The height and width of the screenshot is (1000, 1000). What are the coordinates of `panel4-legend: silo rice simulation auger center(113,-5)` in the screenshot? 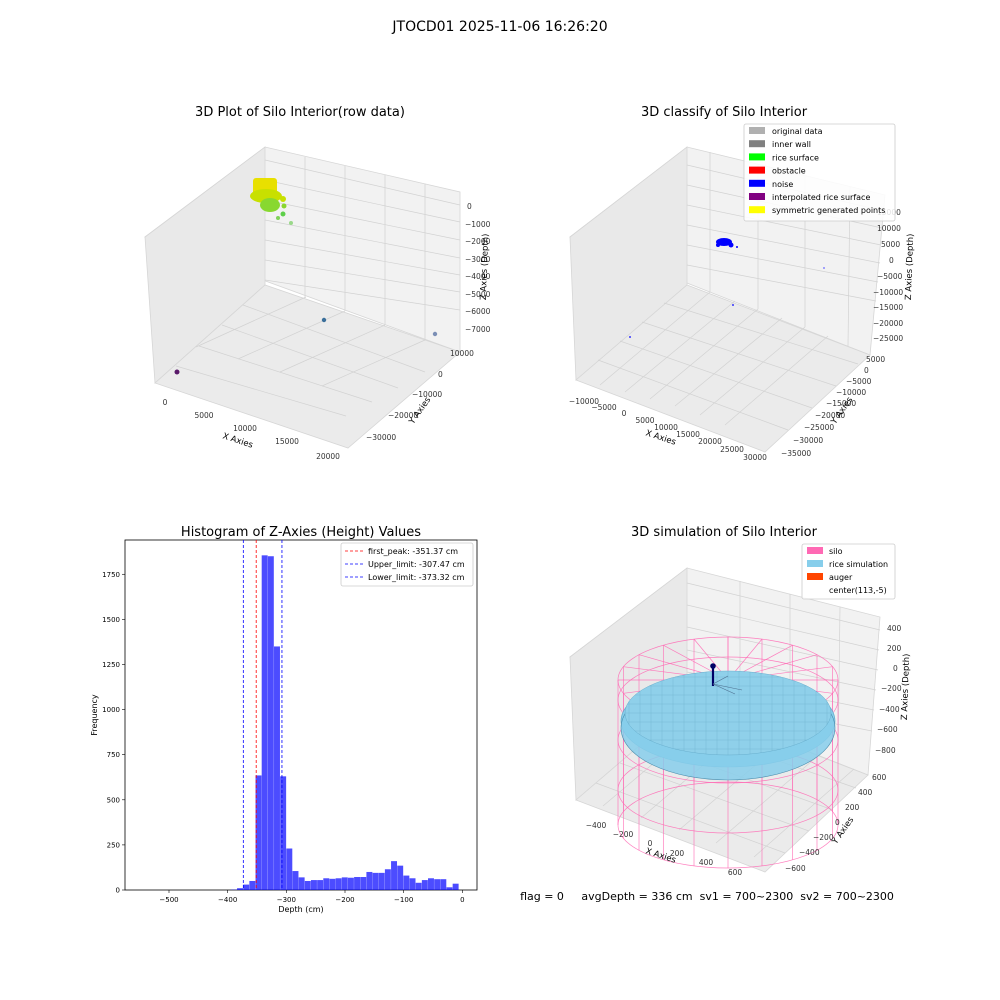 It's located at (848, 571).